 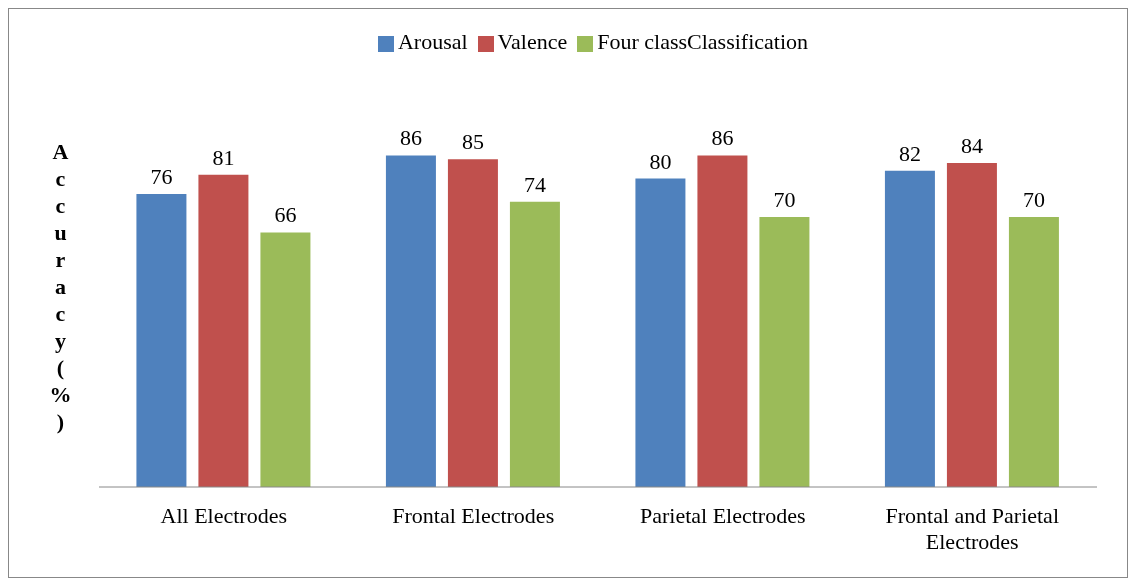 I want to click on y-axis-title: Accuracy(%), so click(x=60, y=287).